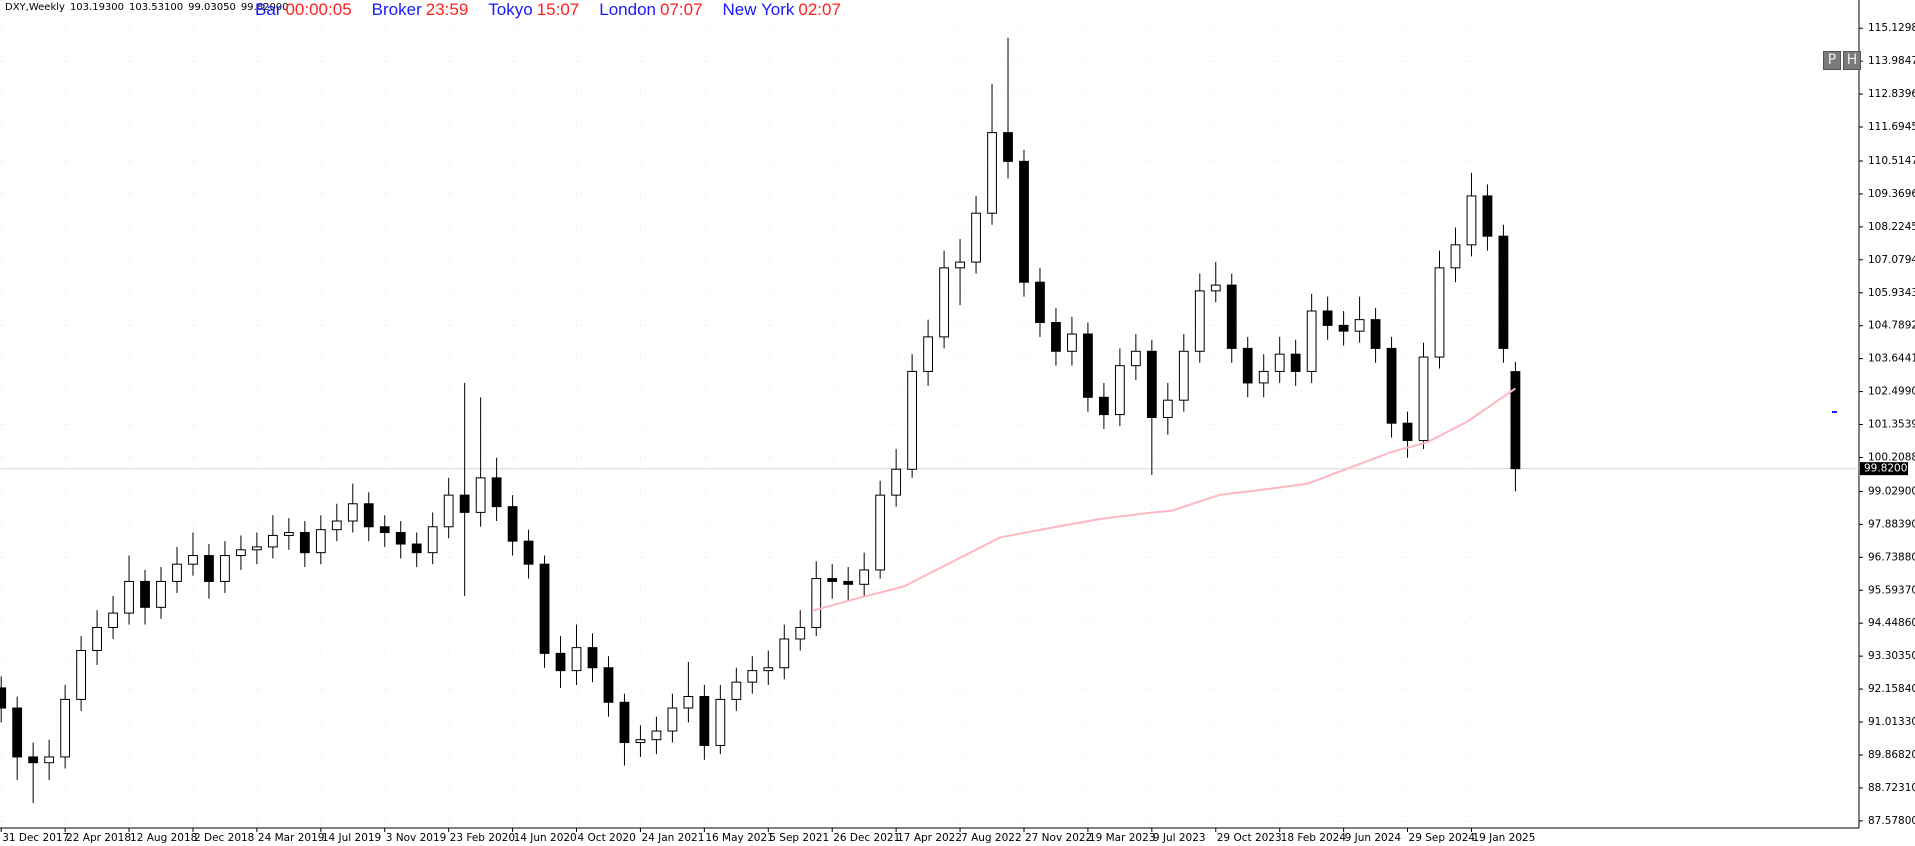 Image resolution: width=1915 pixels, height=846 pixels. What do you see at coordinates (98, 838) in the screenshot?
I see `x-tick-label: 22 Apr 2018` at bounding box center [98, 838].